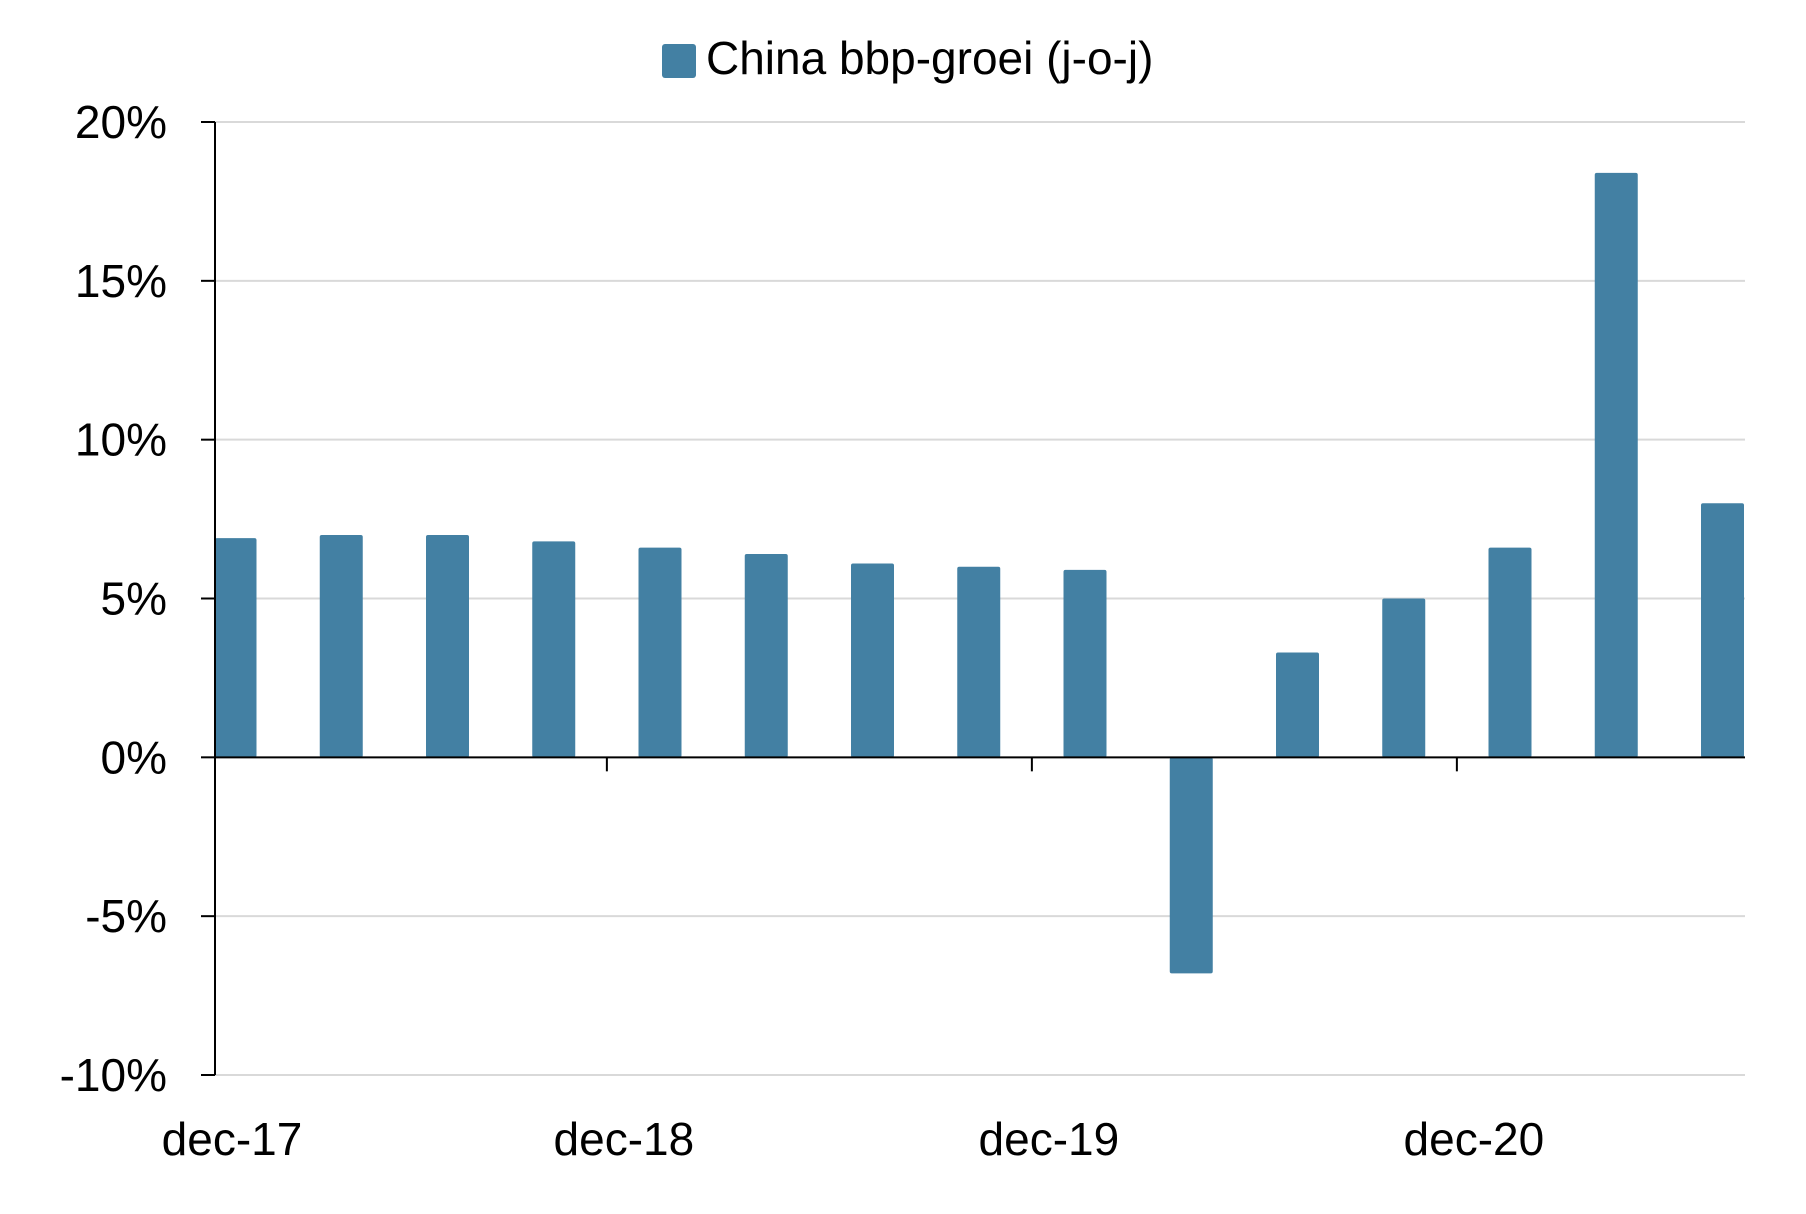 The image size is (1806, 1214). Describe the element at coordinates (113, 1075) in the screenshot. I see `y-tick-label: -10%` at that location.